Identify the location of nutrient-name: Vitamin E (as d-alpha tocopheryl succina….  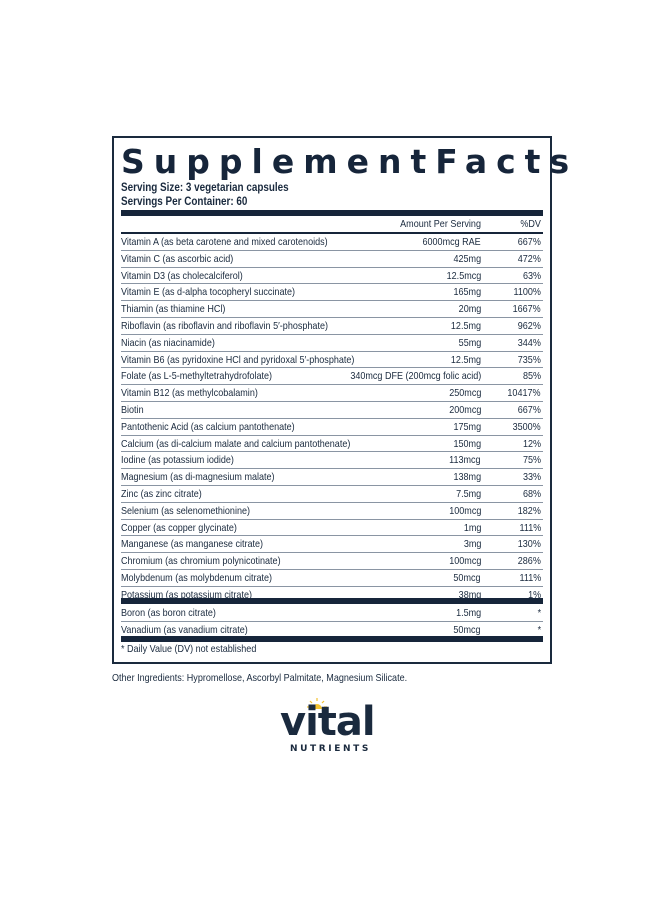
(208, 292).